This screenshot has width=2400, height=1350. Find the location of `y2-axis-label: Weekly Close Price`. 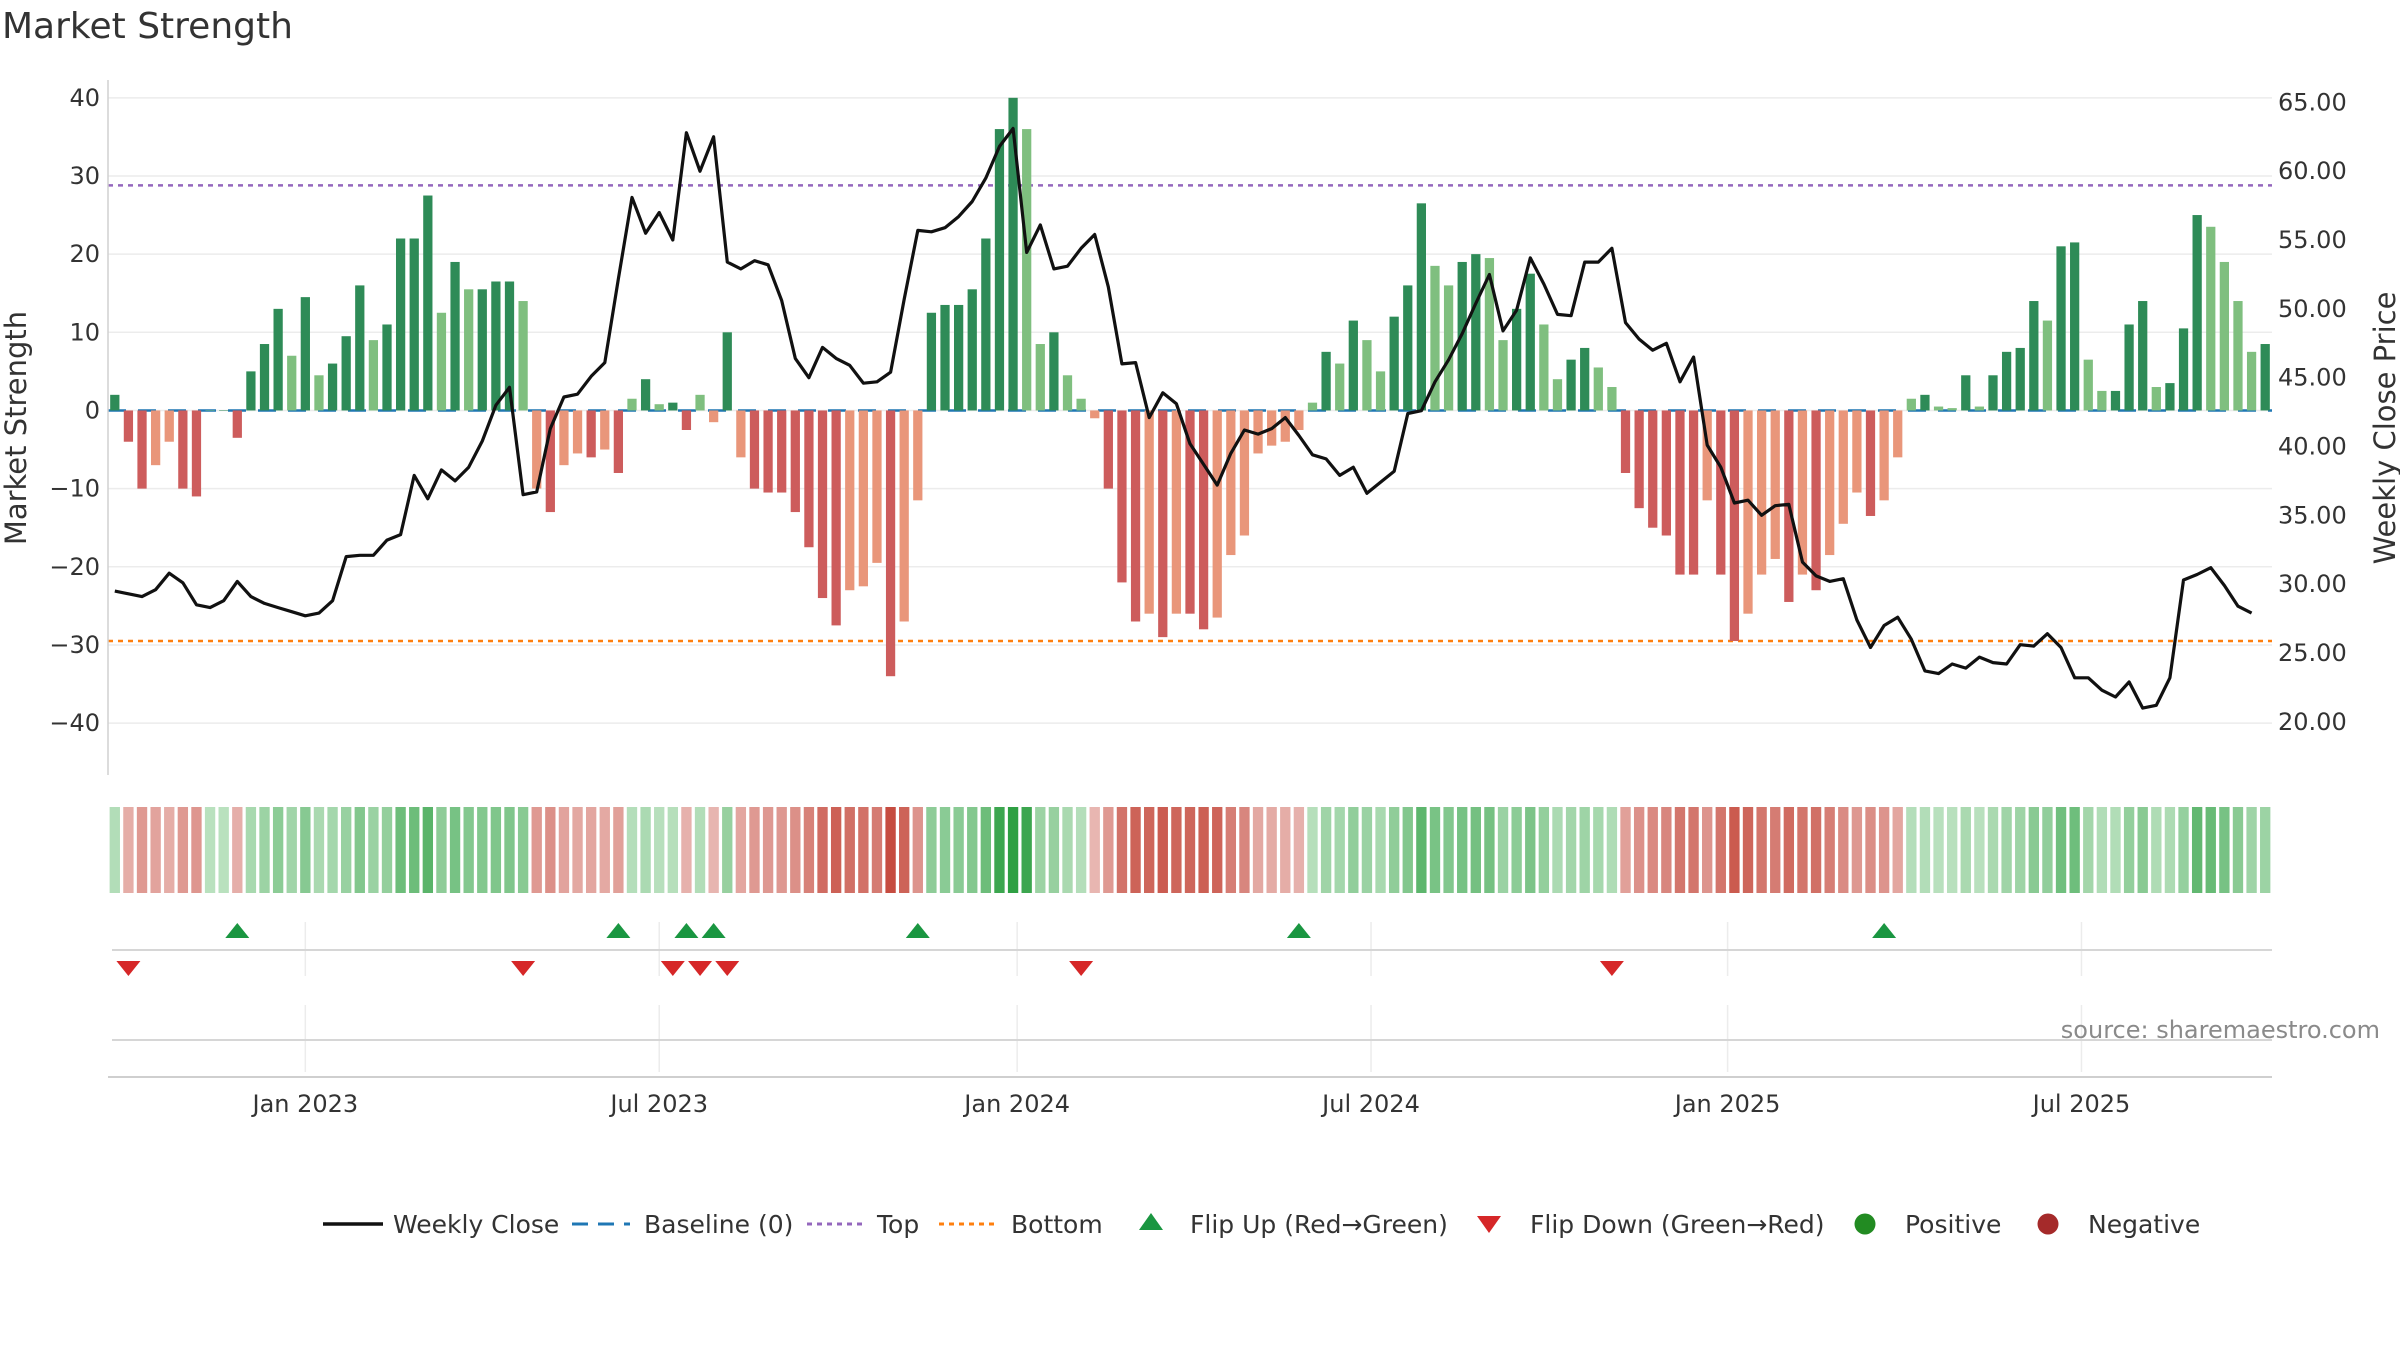

y2-axis-label: Weekly Close Price is located at coordinates (2384, 428).